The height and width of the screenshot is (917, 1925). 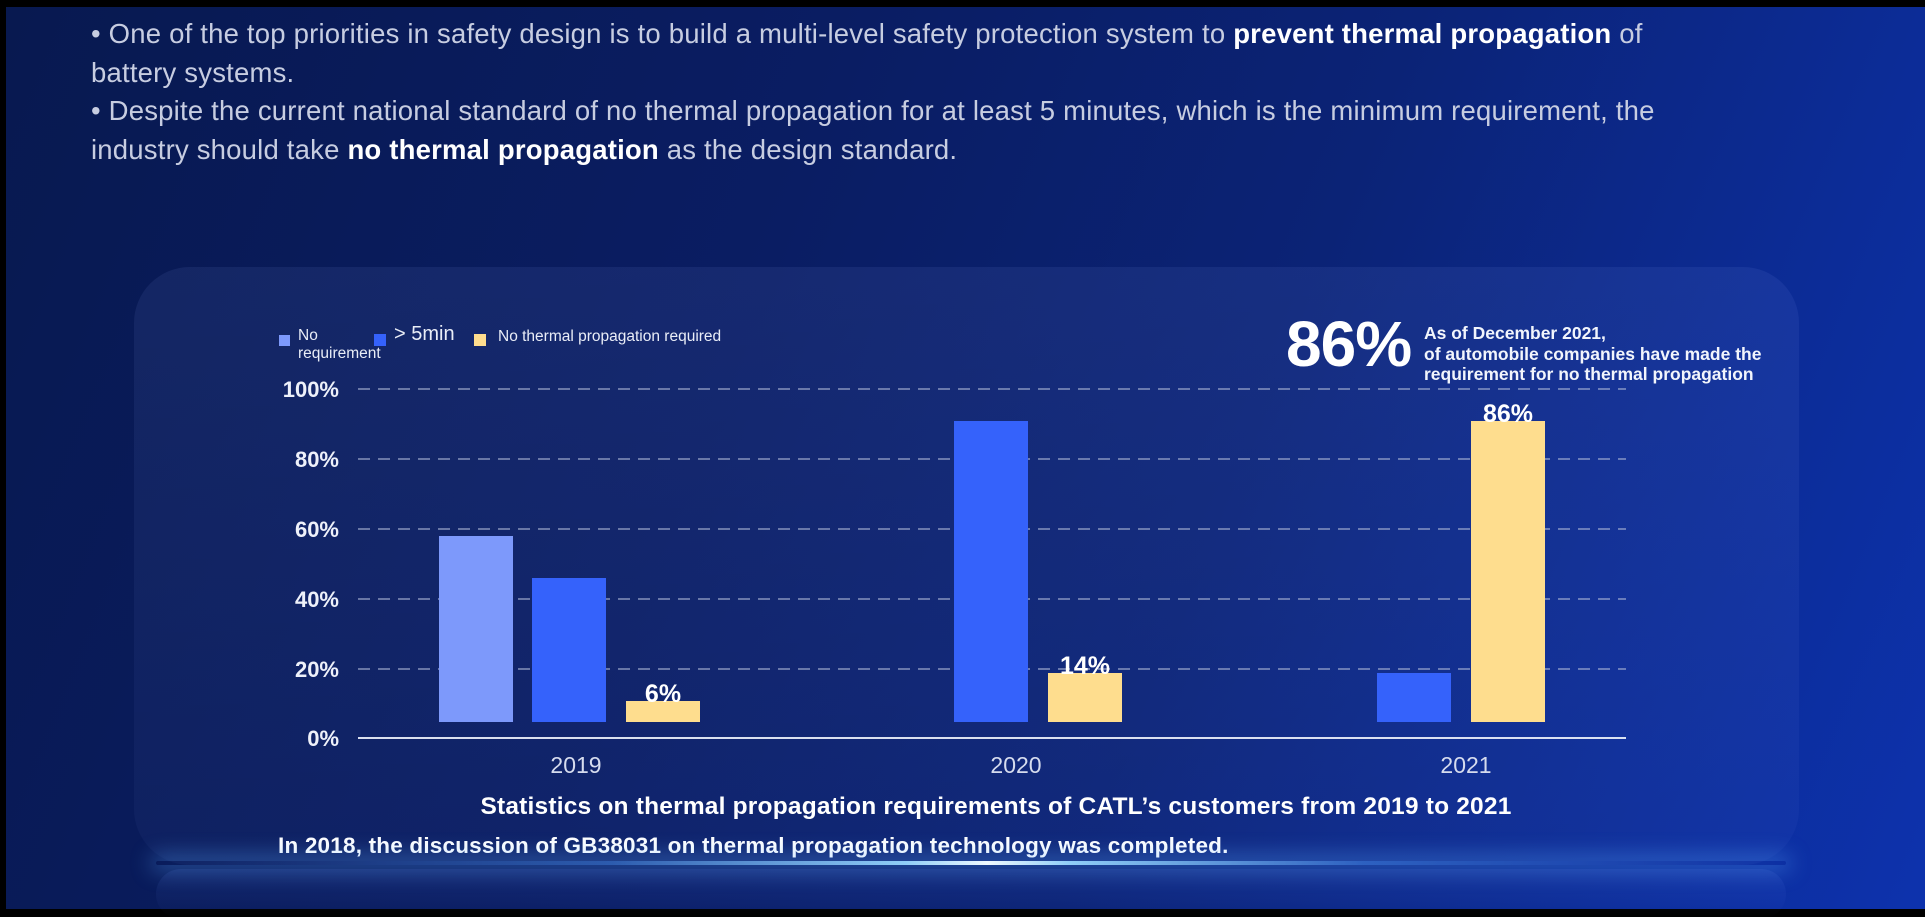 I want to click on highlight-caption-line-2: of automobile companies have made the, so click(x=1593, y=353).